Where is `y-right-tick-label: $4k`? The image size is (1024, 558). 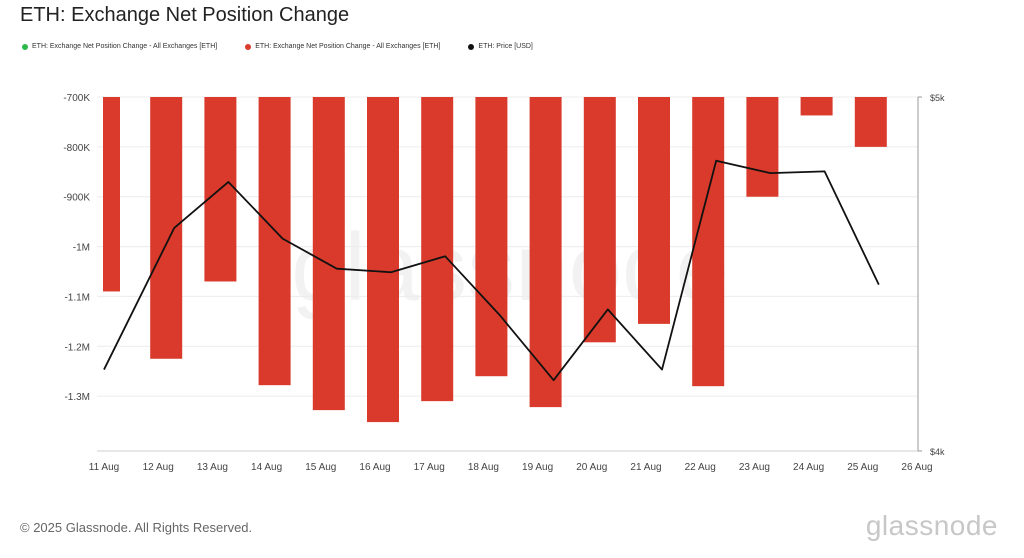 y-right-tick-label: $4k is located at coordinates (937, 452).